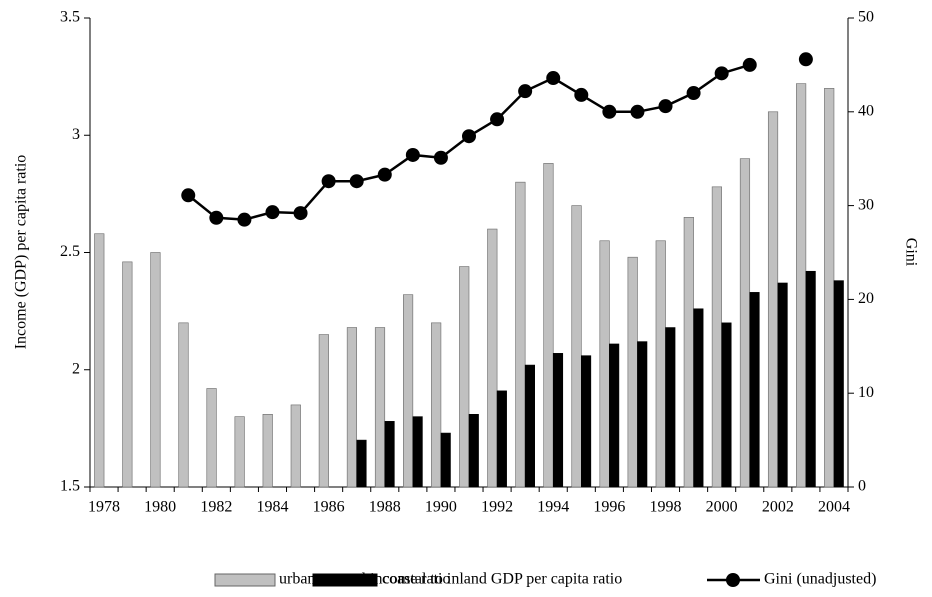  Describe the element at coordinates (820, 579) in the screenshot. I see `legend-label: Gini (unadjusted)` at that location.